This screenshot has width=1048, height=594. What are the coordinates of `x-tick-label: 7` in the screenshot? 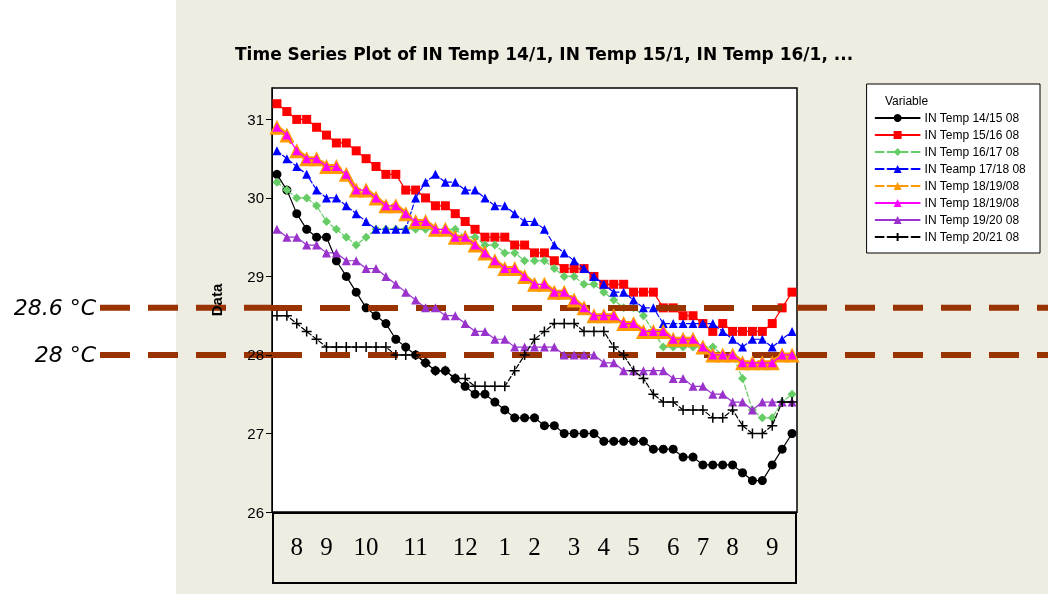 It's located at (703, 546).